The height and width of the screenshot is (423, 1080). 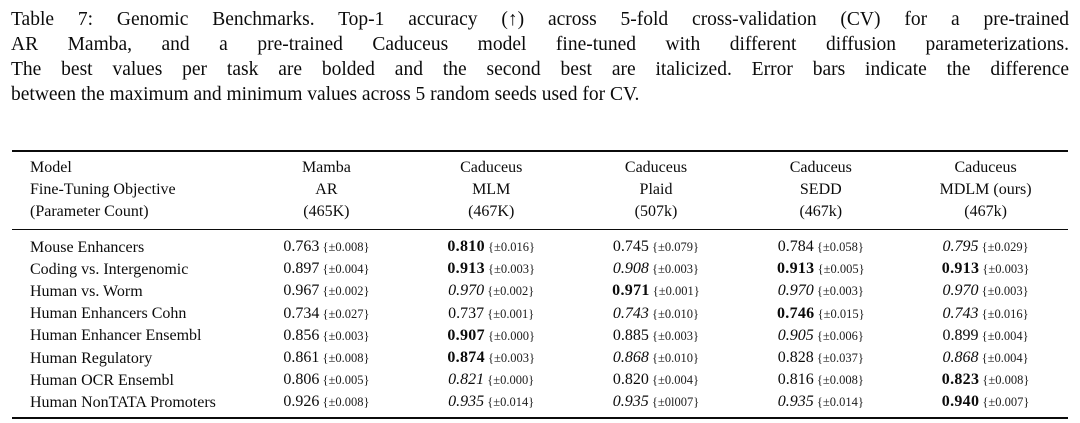 What do you see at coordinates (795, 358) in the screenshot?
I see `metric-value: 0.828` at bounding box center [795, 358].